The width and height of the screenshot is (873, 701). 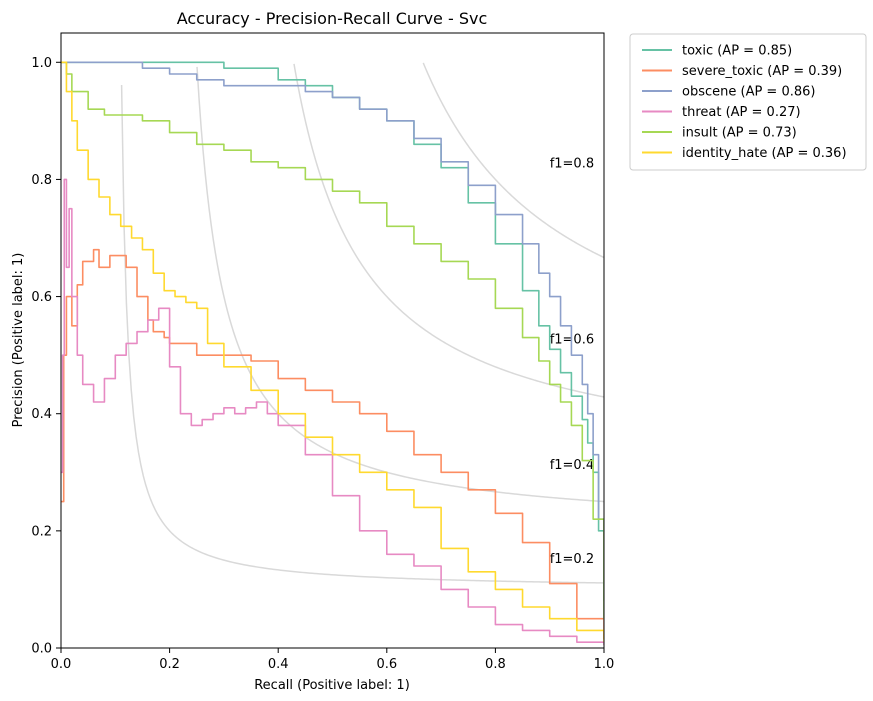 What do you see at coordinates (41, 414) in the screenshot?
I see `y-tick-label: 0.4` at bounding box center [41, 414].